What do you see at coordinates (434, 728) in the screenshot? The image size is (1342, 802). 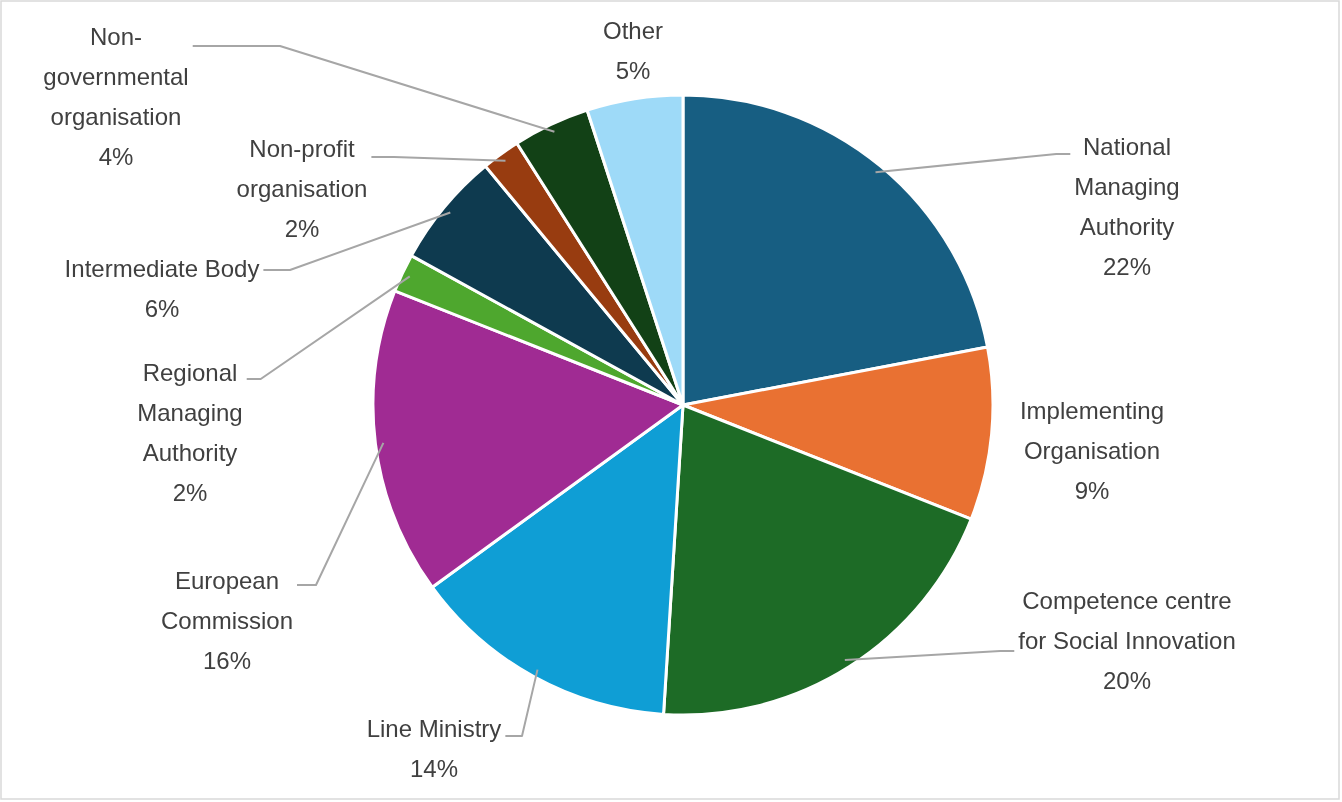 I see `slice-label: Line Ministry` at bounding box center [434, 728].